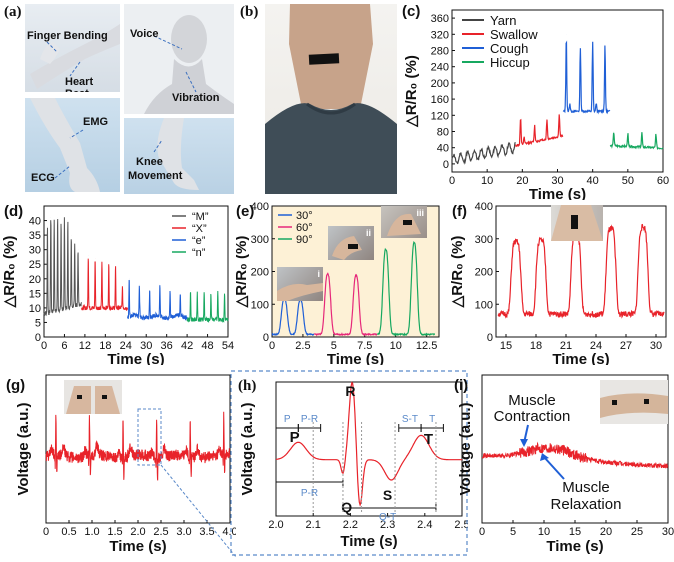 The image size is (674, 562). What do you see at coordinates (424, 525) in the screenshot?
I see `x-tick-label: 2.4` at bounding box center [424, 525].